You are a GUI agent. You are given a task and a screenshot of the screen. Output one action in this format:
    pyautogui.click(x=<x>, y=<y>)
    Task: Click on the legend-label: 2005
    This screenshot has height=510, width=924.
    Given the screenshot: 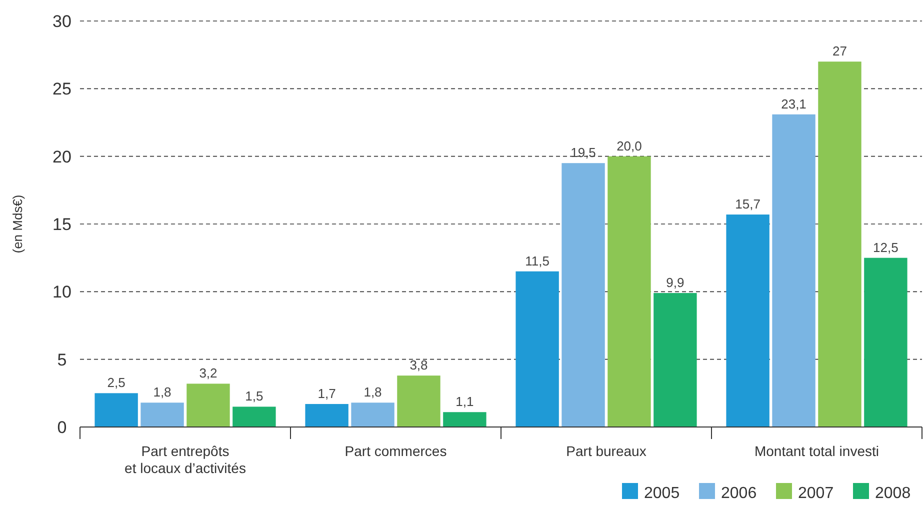 What is the action you would take?
    pyautogui.click(x=662, y=493)
    